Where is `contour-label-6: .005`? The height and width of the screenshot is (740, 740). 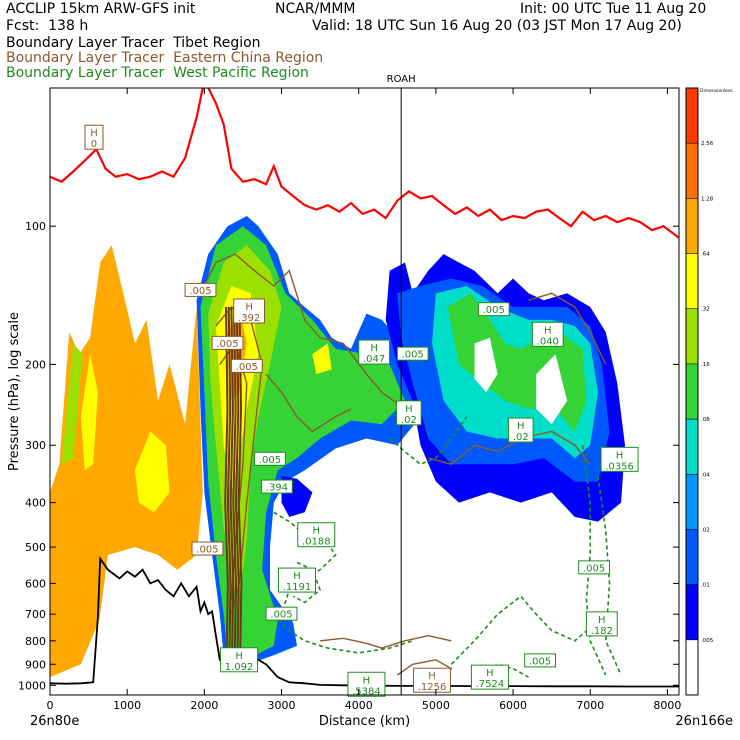 contour-label-6: .005 is located at coordinates (270, 458).